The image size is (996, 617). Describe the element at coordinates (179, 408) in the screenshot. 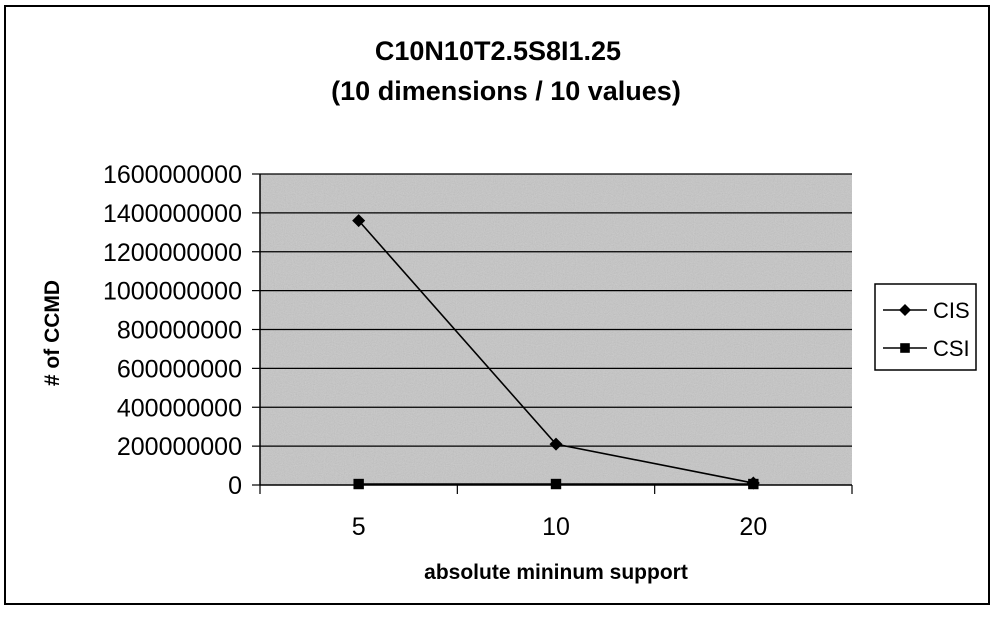

I see `y-tick-label: 400000000` at that location.